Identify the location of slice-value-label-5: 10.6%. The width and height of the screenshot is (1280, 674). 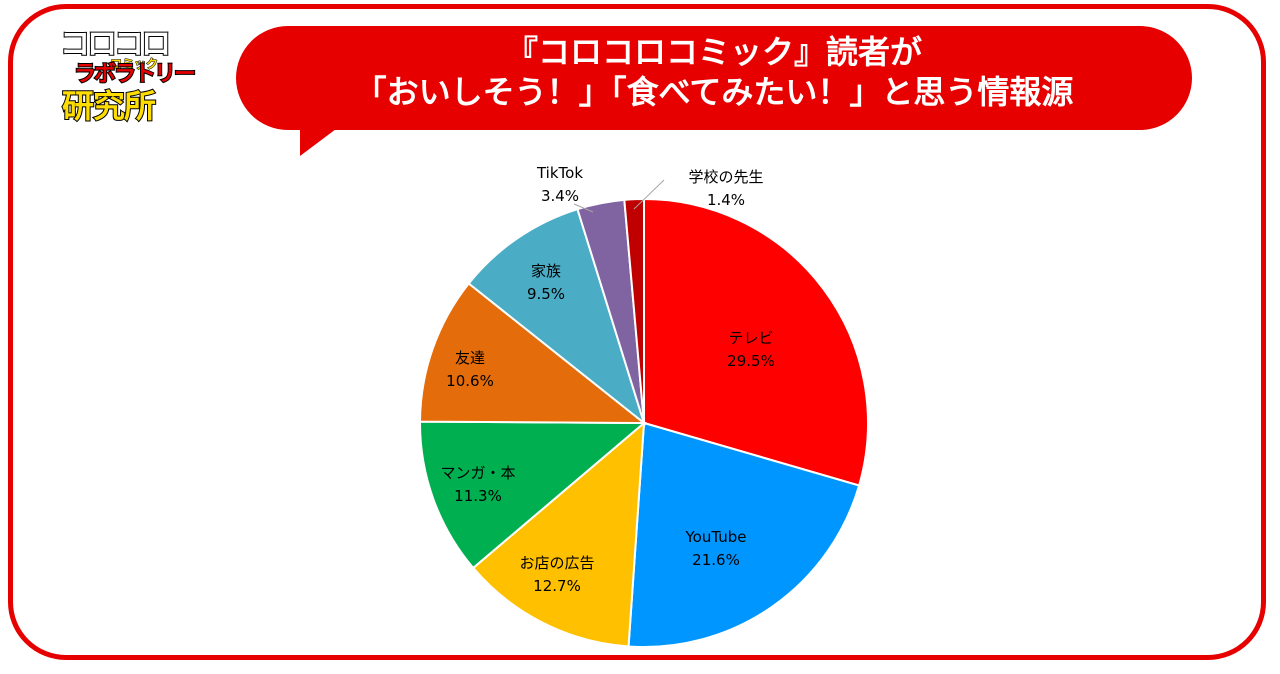
(470, 381).